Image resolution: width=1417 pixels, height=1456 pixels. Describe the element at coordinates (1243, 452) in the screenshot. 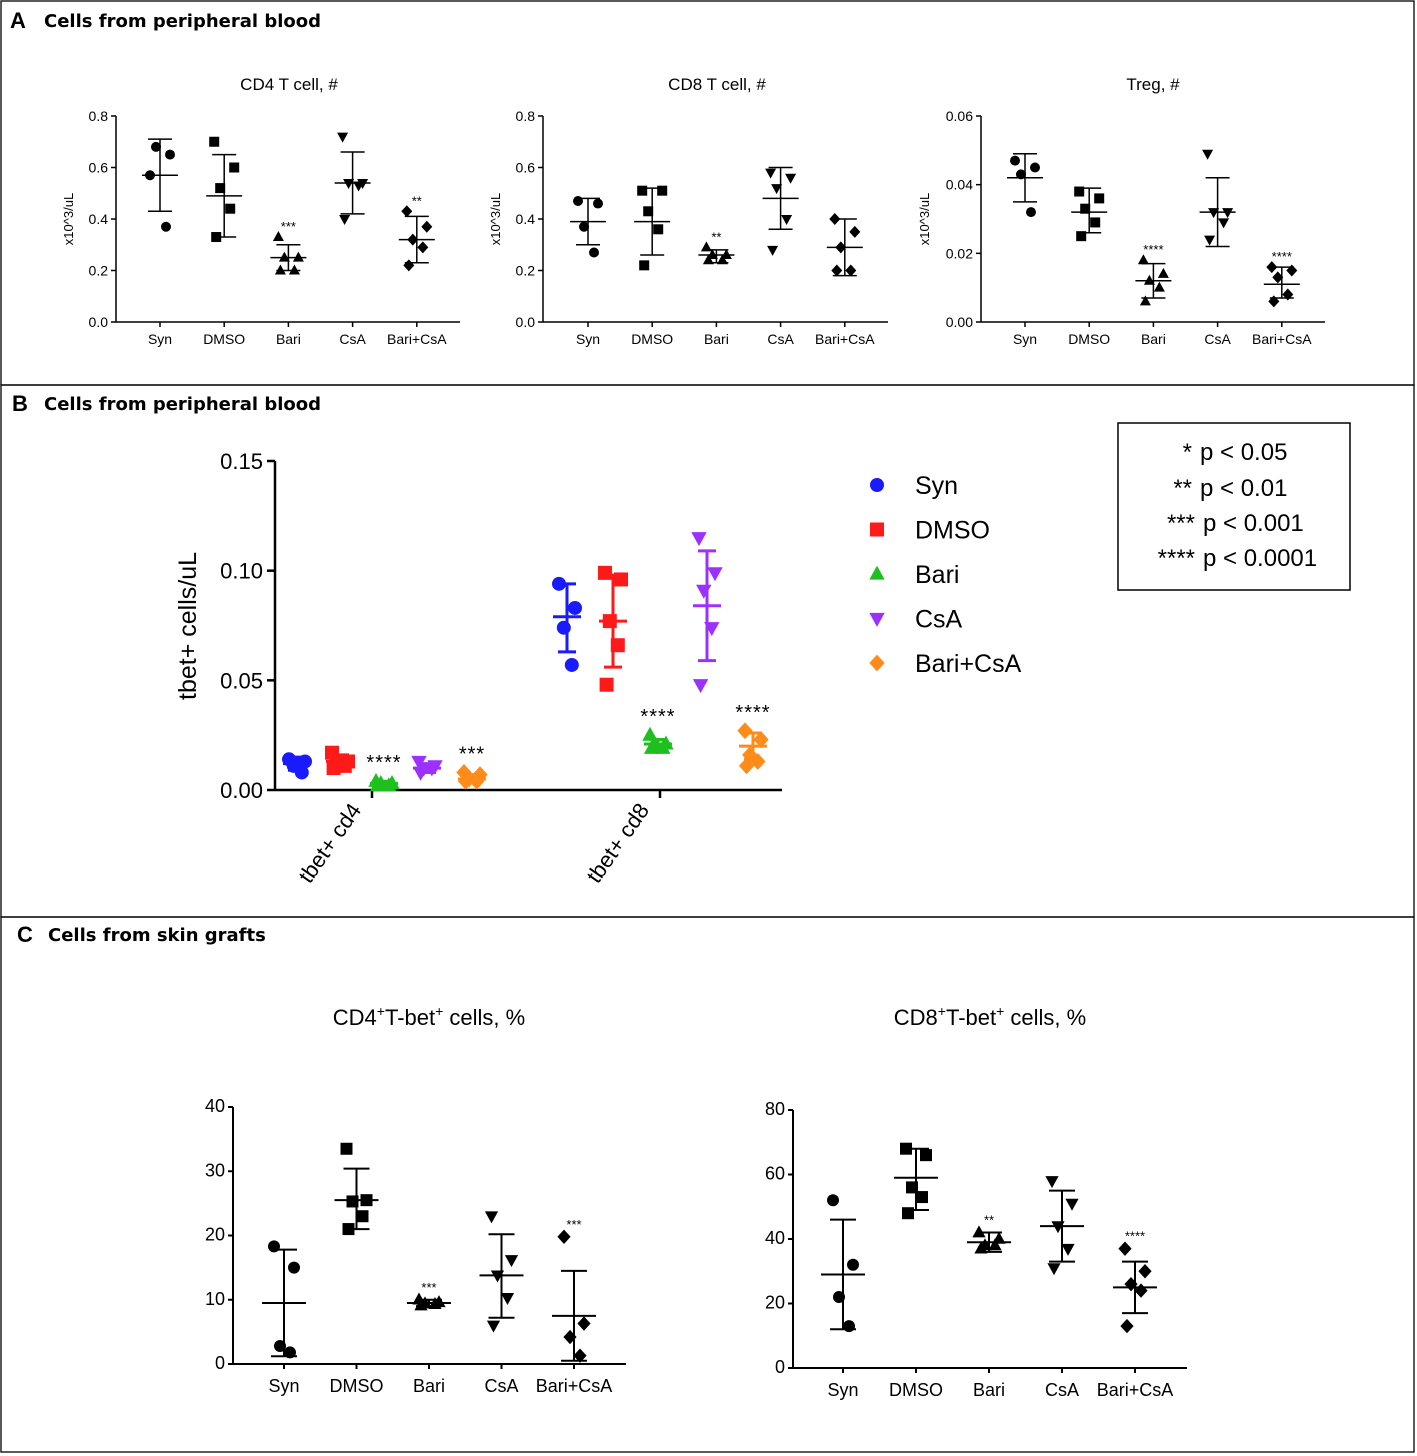

I see `key-text-1: p < 0.05` at that location.